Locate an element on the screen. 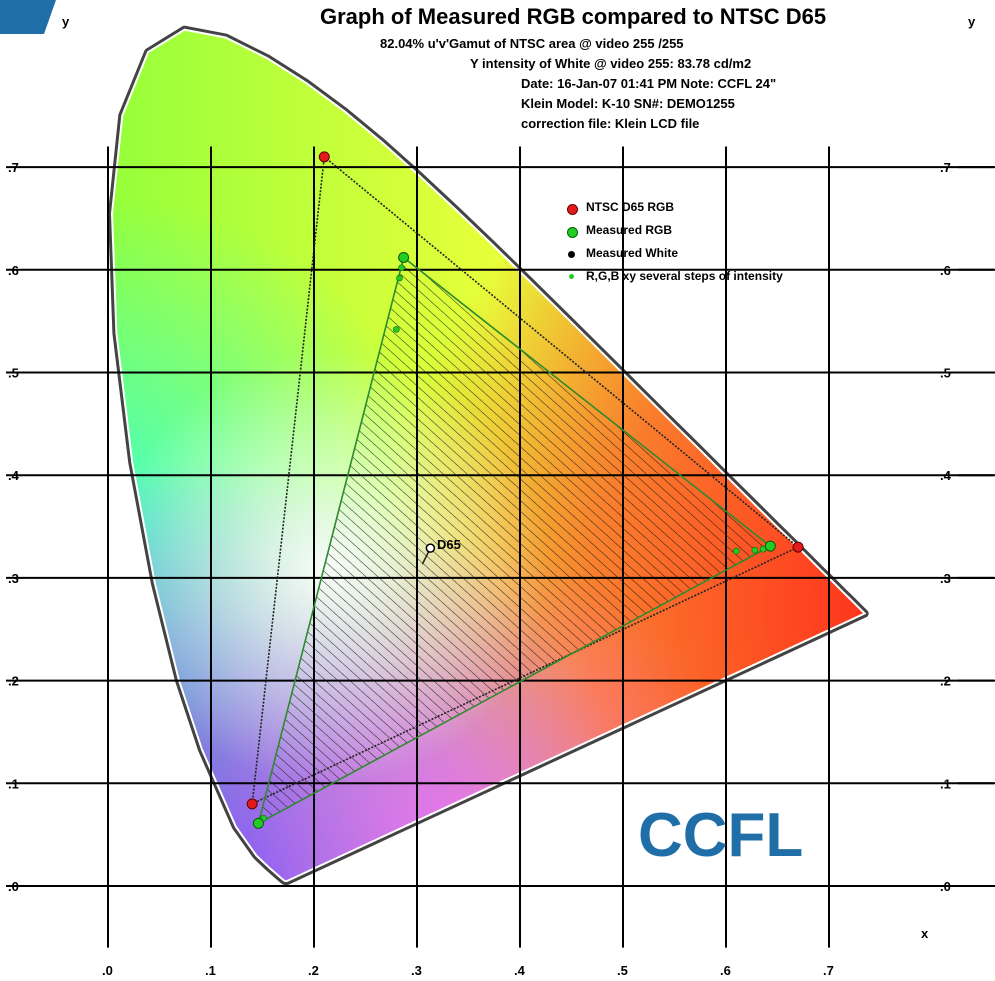 The width and height of the screenshot is (995, 981). legend-marker-steps is located at coordinates (571, 276).